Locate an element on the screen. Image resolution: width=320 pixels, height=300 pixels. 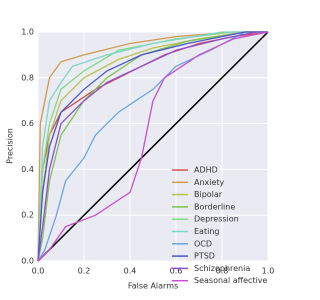
y-tick-label: 1.0 is located at coordinates (27, 32).